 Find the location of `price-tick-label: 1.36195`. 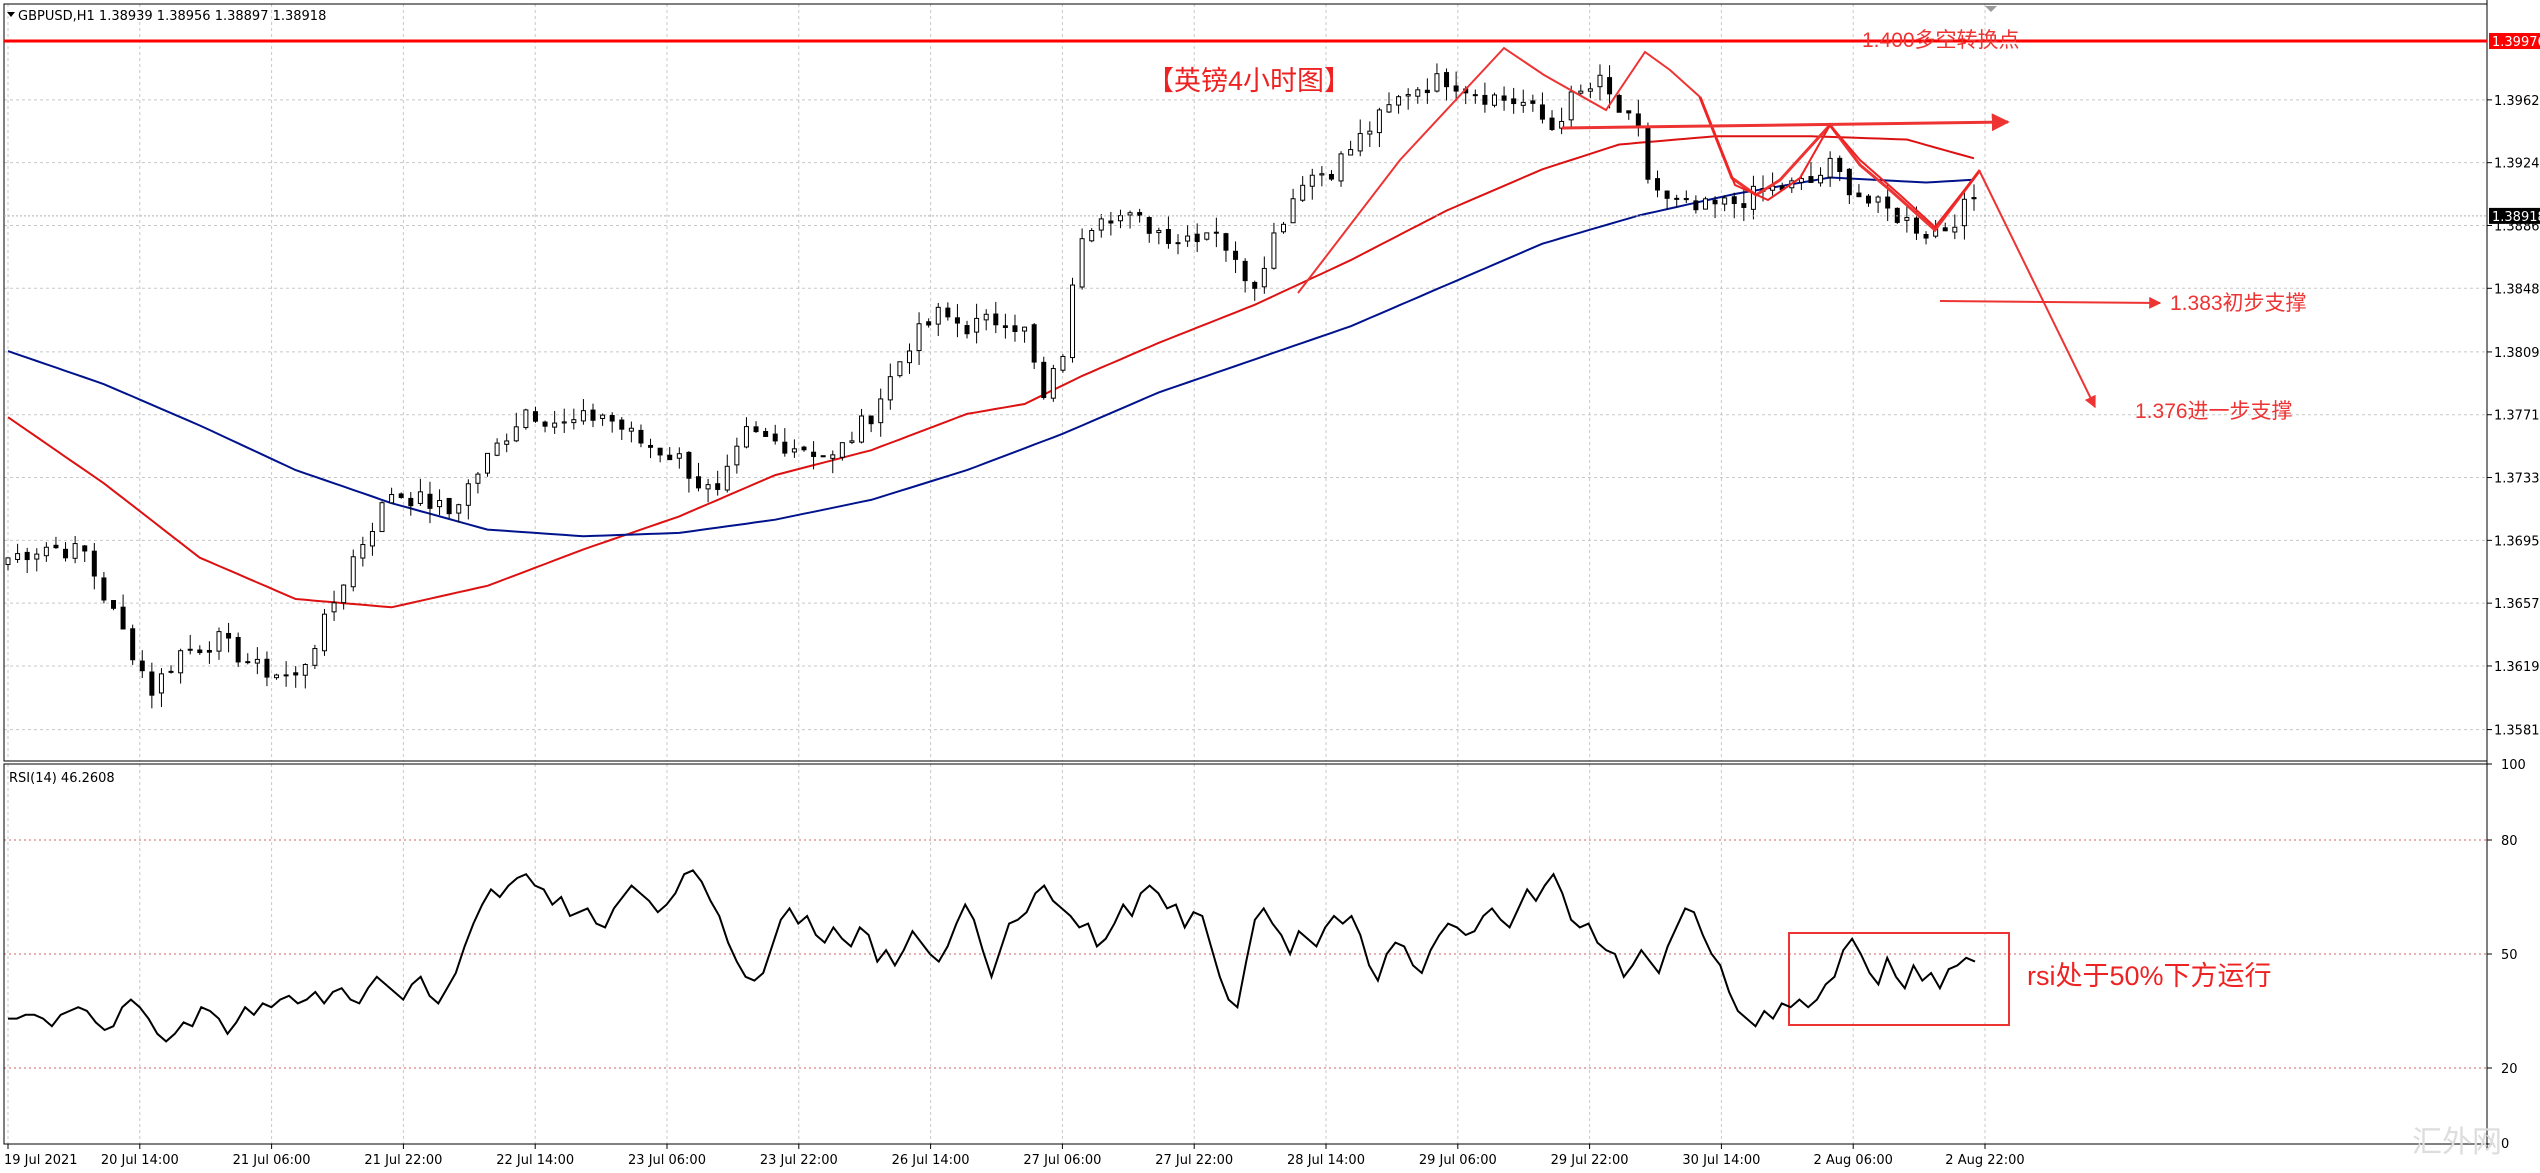

price-tick-label: 1.36195 is located at coordinates (2517, 667).